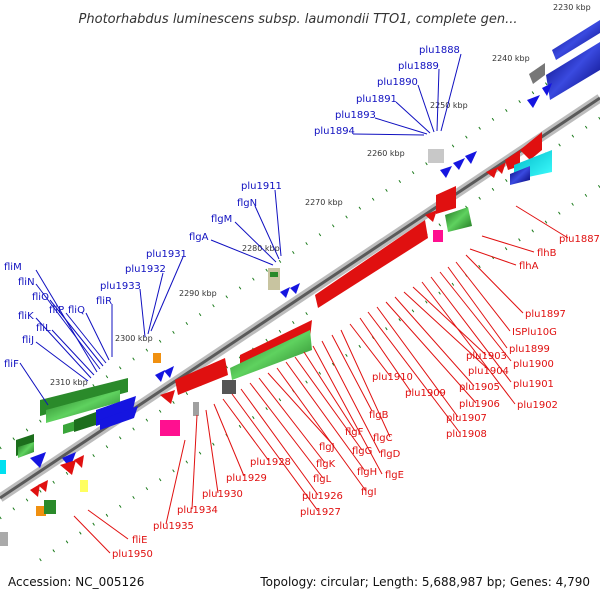 The height and width of the screenshot is (600, 600). What do you see at coordinates (439, 50) in the screenshot?
I see `gene-label: plu1888` at bounding box center [439, 50].